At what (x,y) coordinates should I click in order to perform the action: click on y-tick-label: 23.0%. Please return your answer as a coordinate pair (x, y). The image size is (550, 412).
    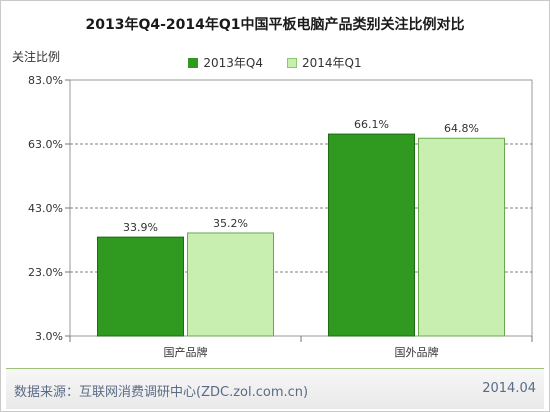
    Looking at the image, I should click on (45, 272).